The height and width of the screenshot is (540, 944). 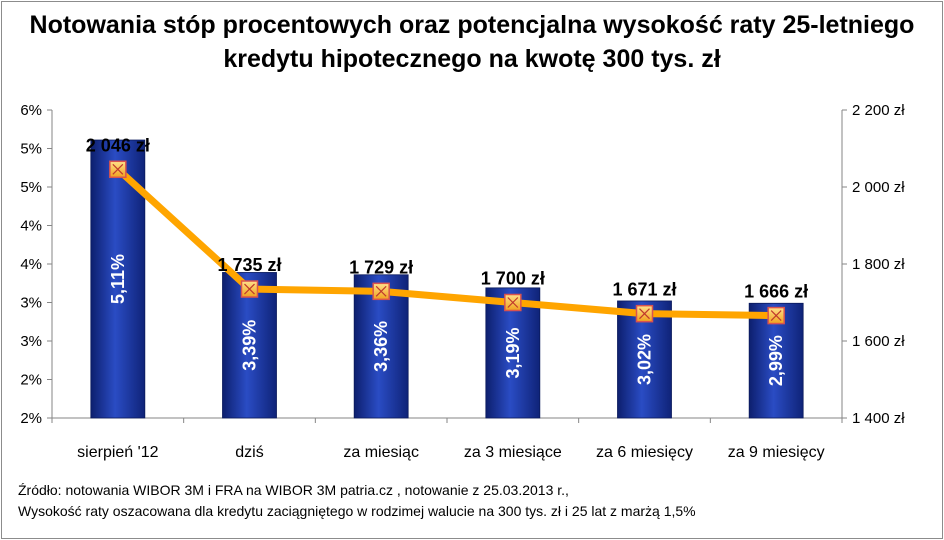 What do you see at coordinates (249, 265) in the screenshot?
I see `line-value-label: 1 735 zł` at bounding box center [249, 265].